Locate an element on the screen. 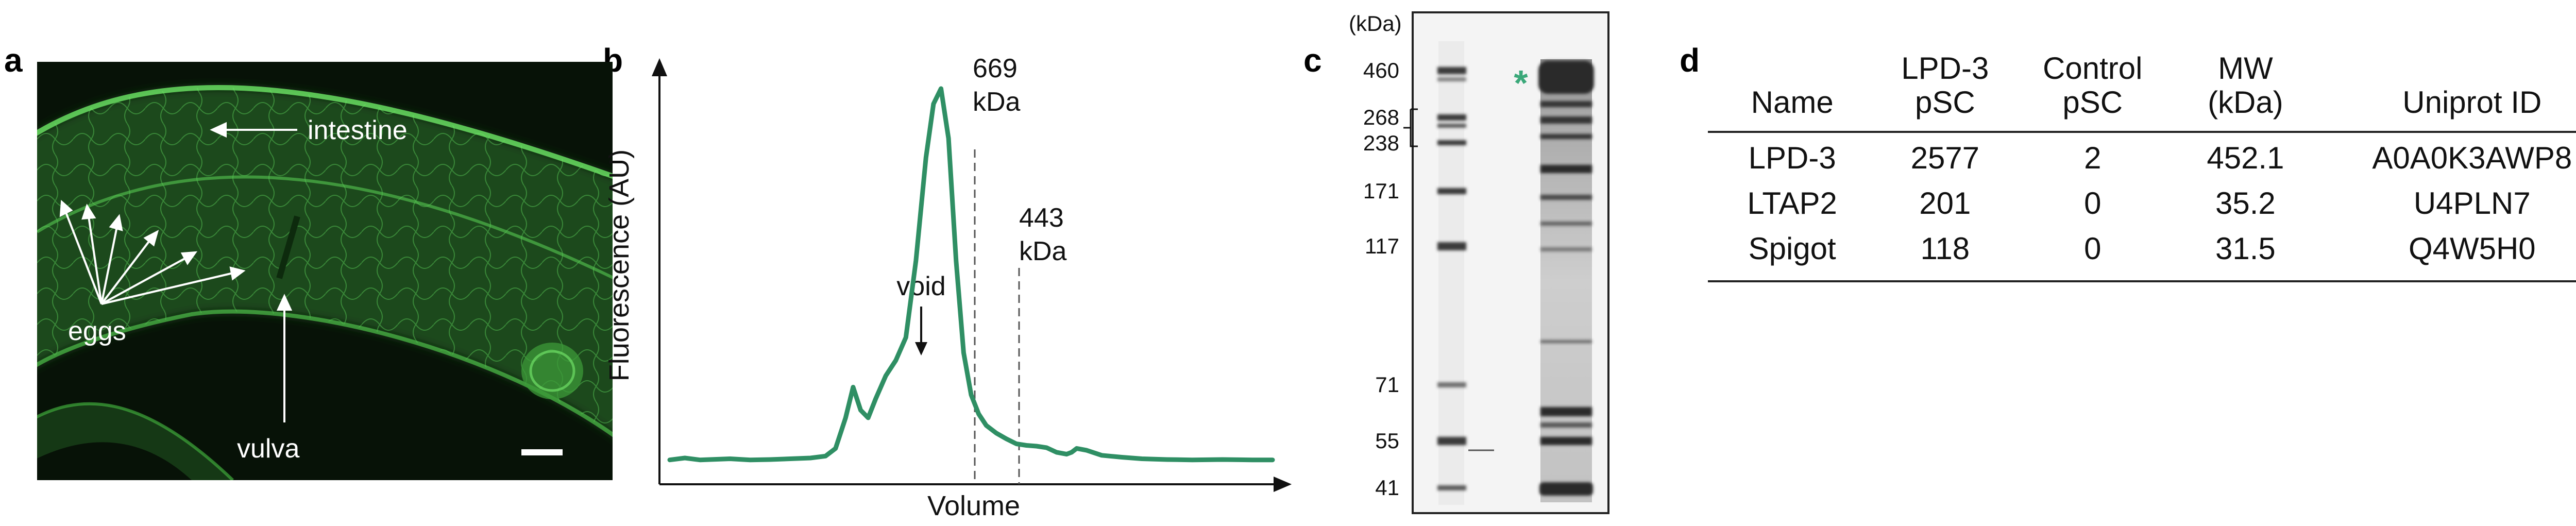 The image size is (2576, 526). gel-unit-label: (kDa) is located at coordinates (1375, 24).